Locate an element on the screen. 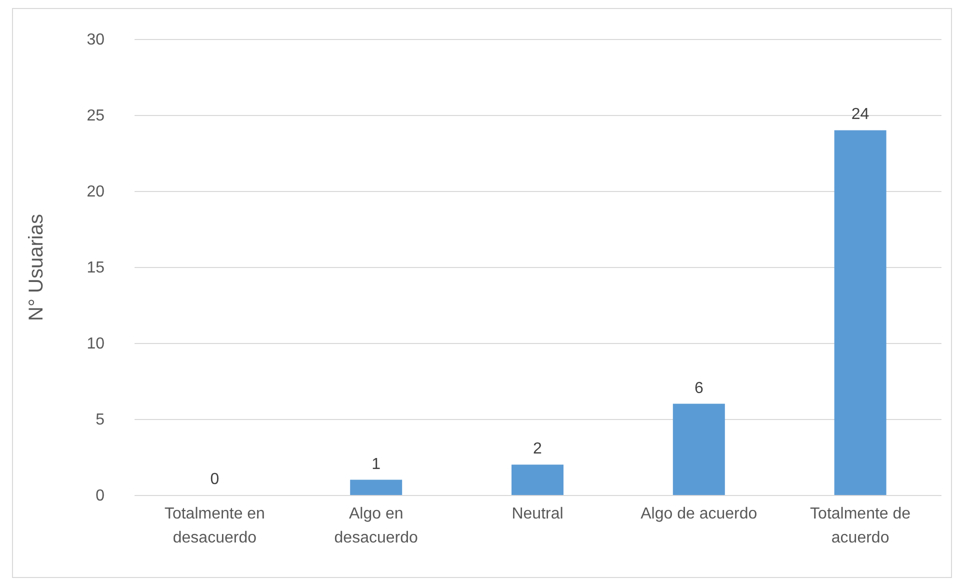 This screenshot has height=580, width=956. data-label: 1 is located at coordinates (376, 464).